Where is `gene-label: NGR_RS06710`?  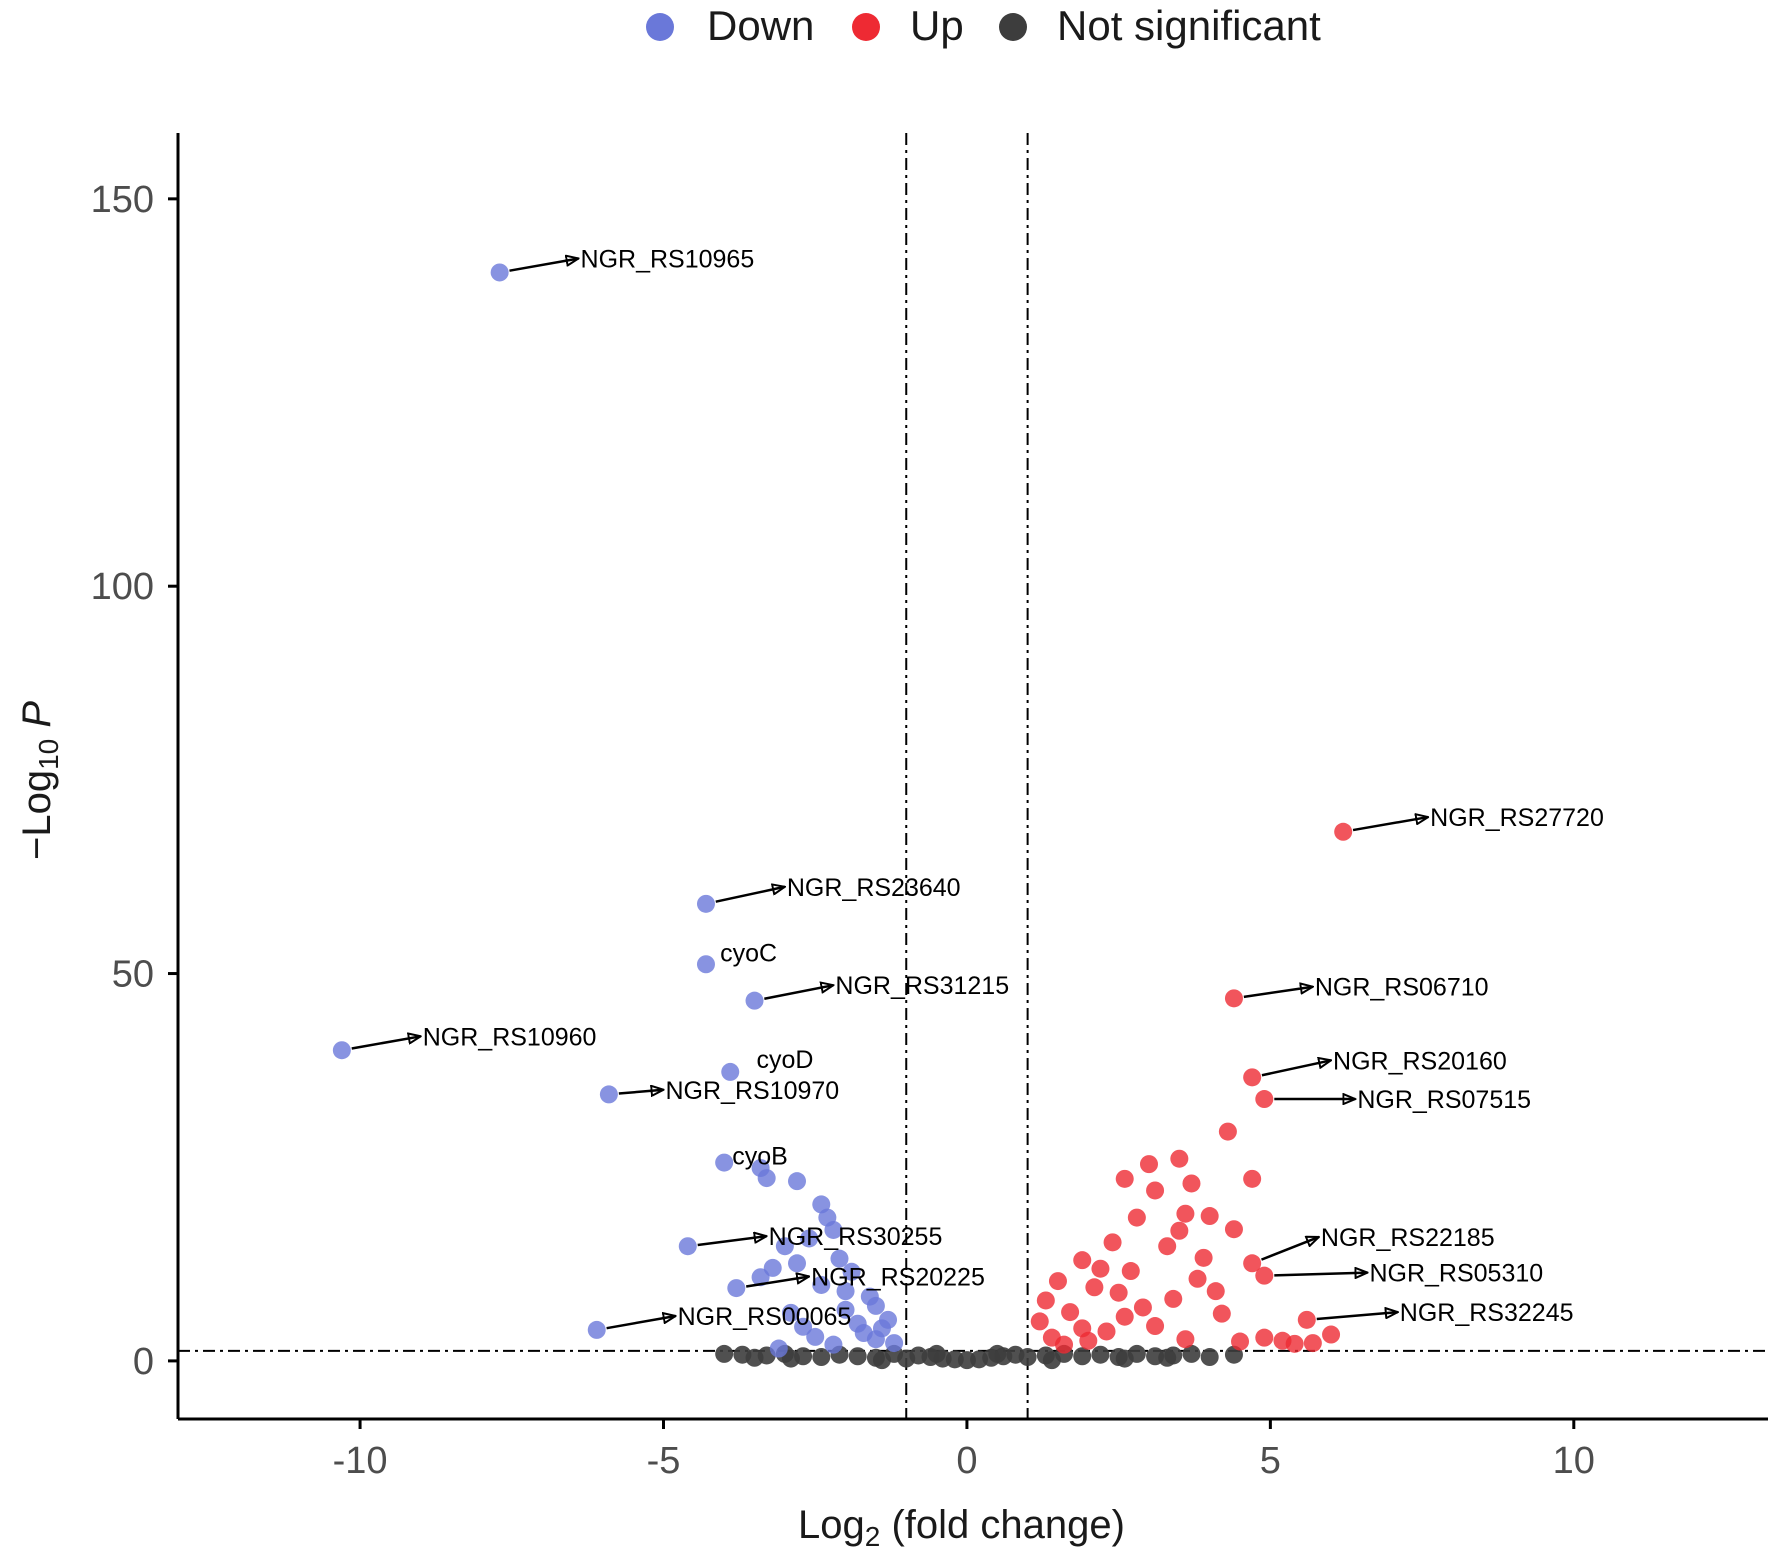
gene-label: NGR_RS06710 is located at coordinates (1402, 988).